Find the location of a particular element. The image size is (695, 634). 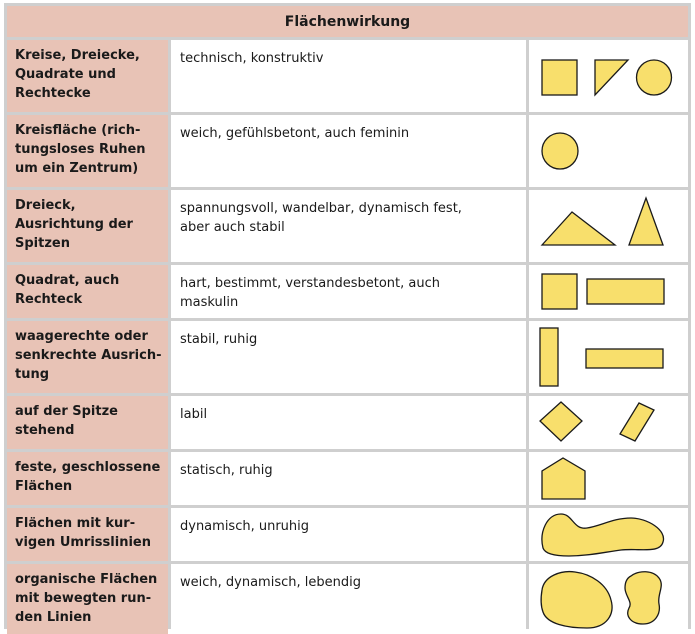

shapes-basic-icon is located at coordinates (607, 78).